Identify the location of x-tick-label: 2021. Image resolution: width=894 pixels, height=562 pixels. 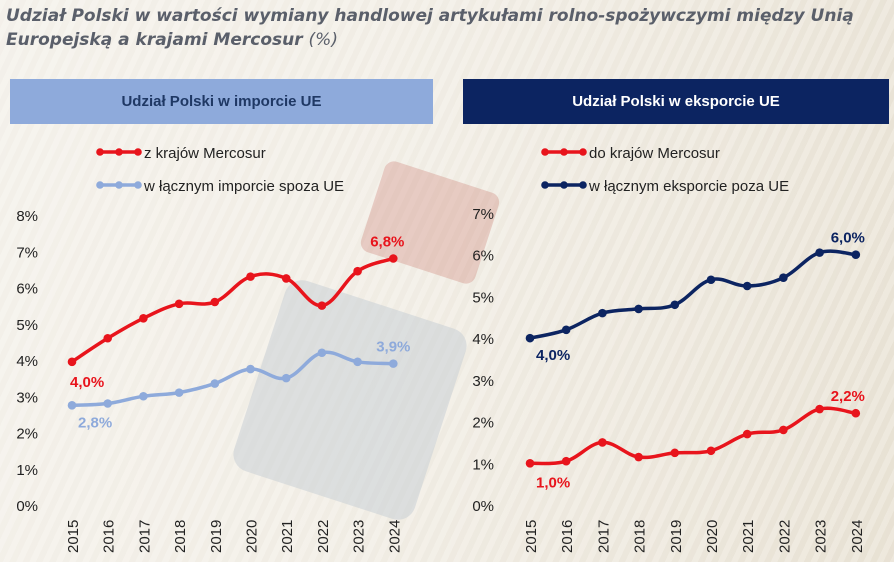
(748, 536).